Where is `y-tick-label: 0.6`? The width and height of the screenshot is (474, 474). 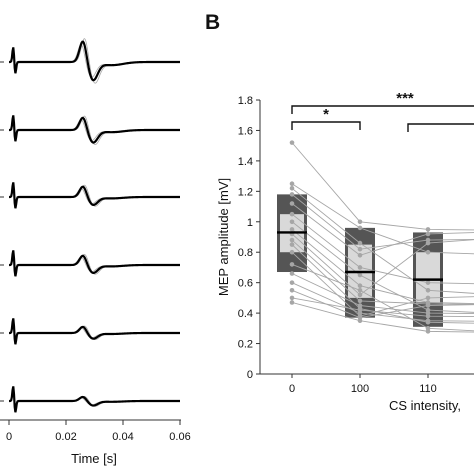 y-tick-label: 0.6 is located at coordinates (245, 284).